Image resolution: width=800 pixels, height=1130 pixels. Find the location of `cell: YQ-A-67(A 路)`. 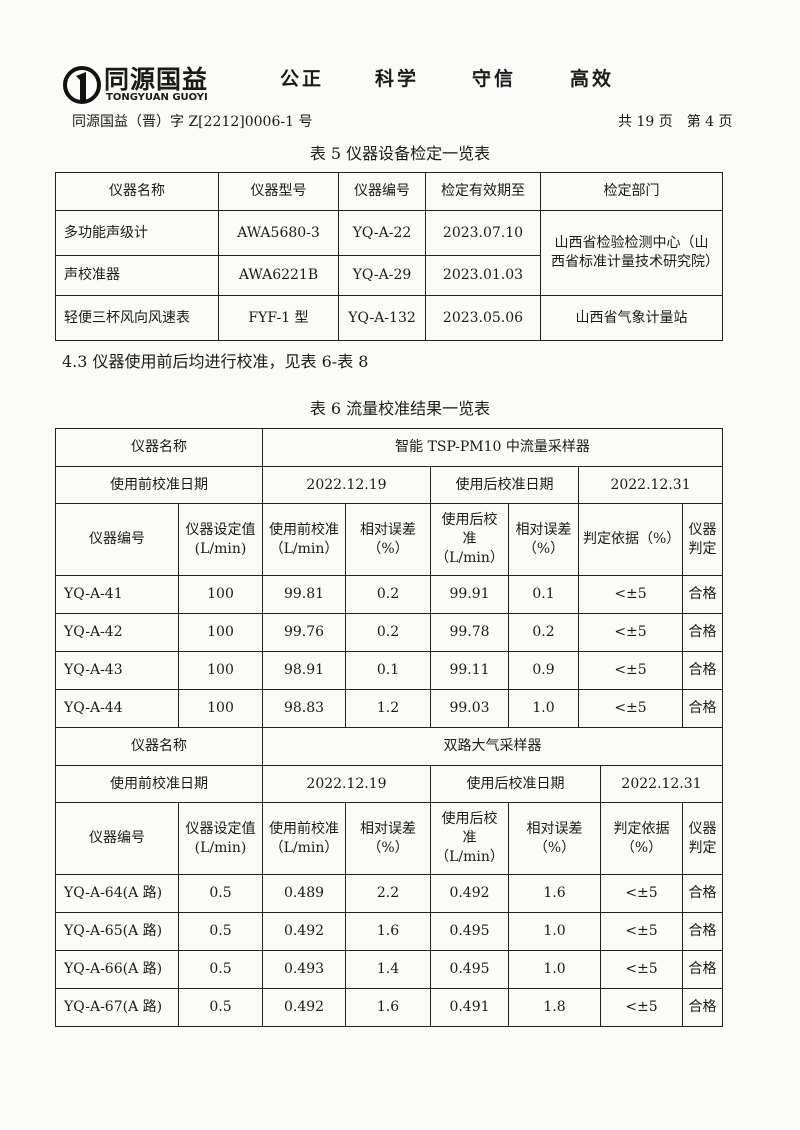

cell: YQ-A-67(A 路) is located at coordinates (117, 1007).